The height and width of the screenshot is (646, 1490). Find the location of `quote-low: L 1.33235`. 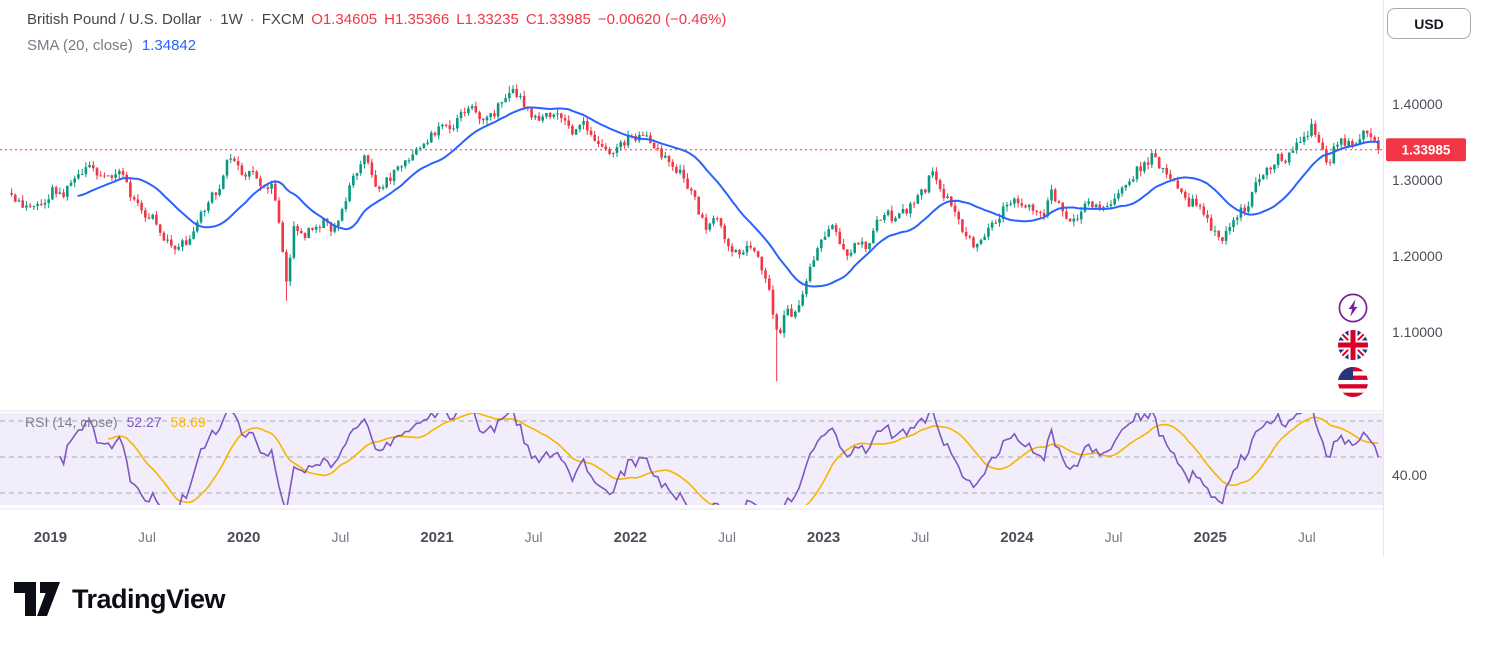

quote-low: L 1.33235 is located at coordinates (487, 19).